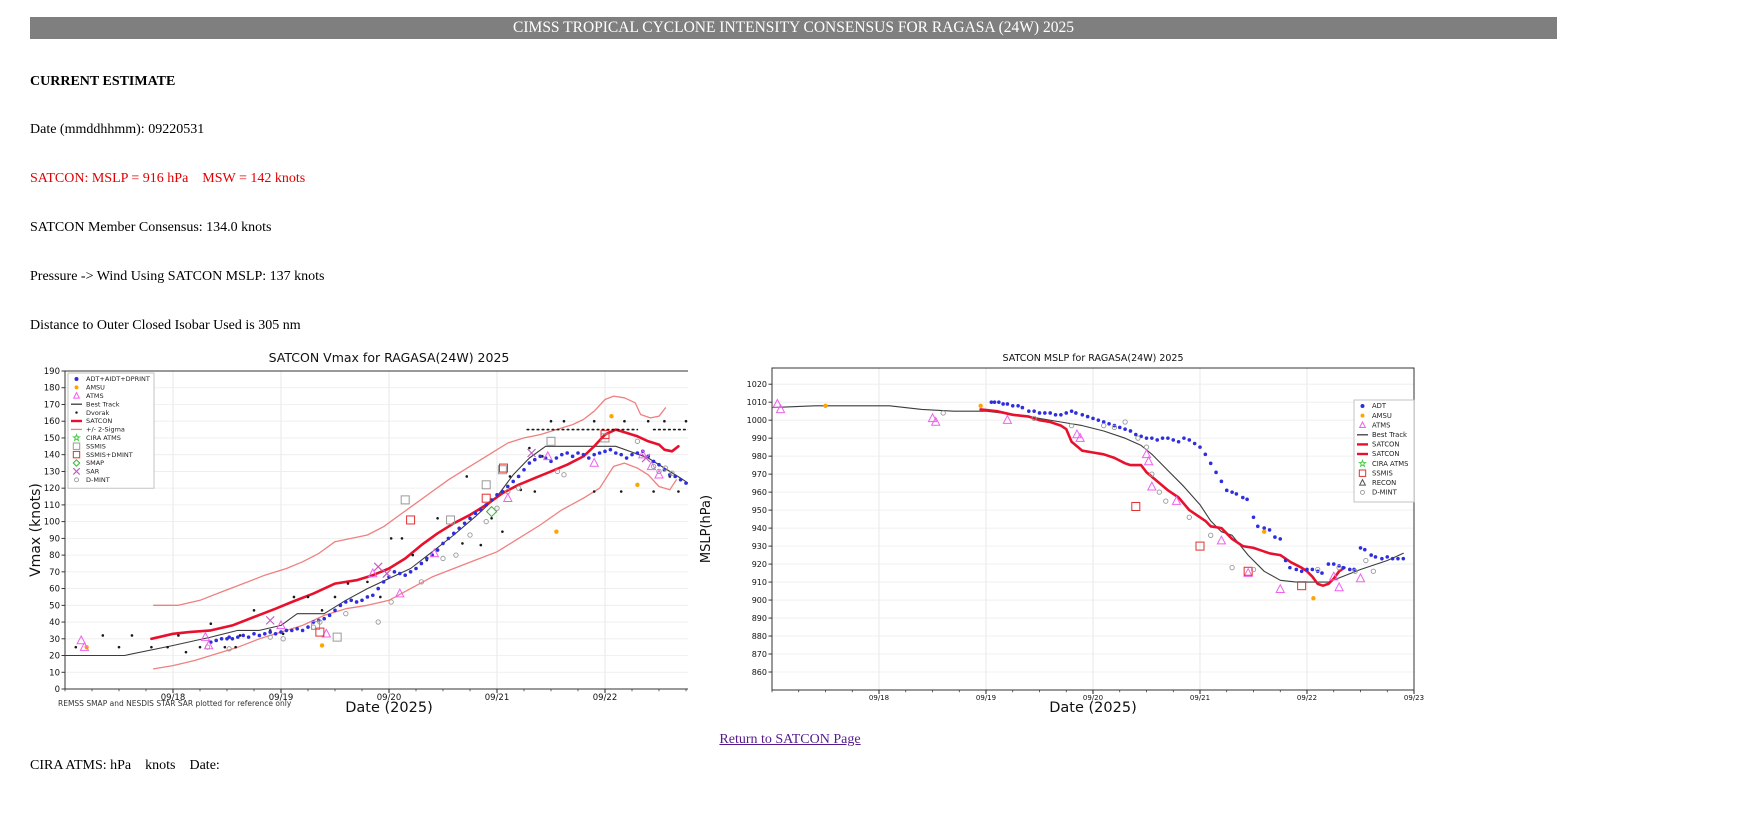  I want to click on svg-text: 970, so click(759, 474).